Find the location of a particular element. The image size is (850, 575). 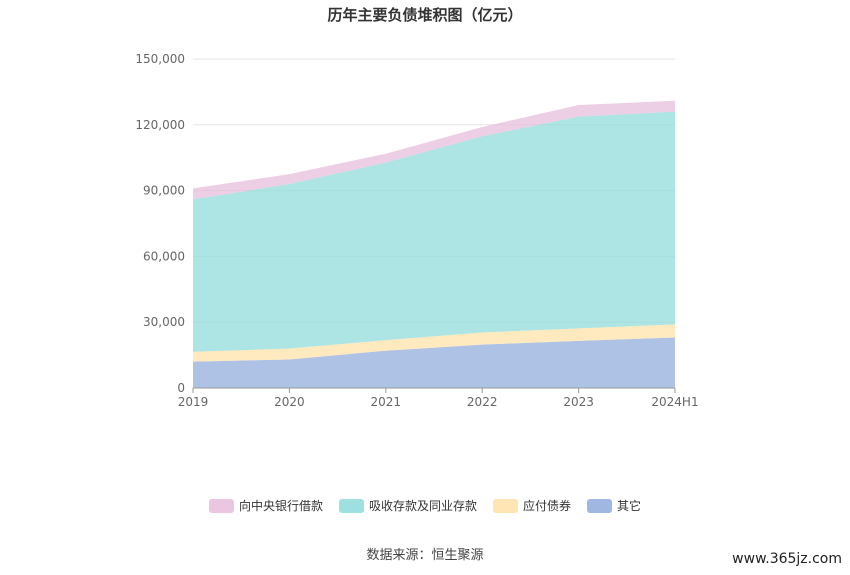

y-tick-label: 30,000 is located at coordinates (164, 322).